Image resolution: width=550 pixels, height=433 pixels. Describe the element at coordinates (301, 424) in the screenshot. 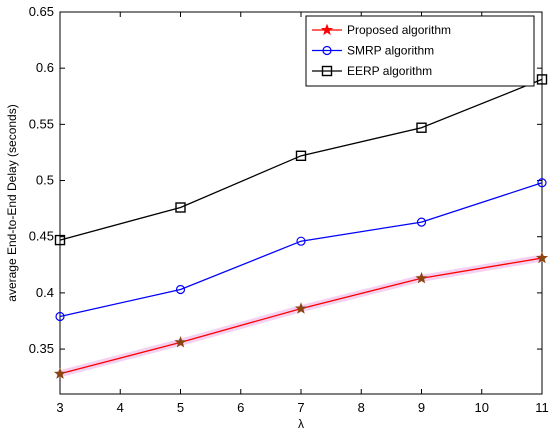

I see `x-axis-label: λ` at that location.